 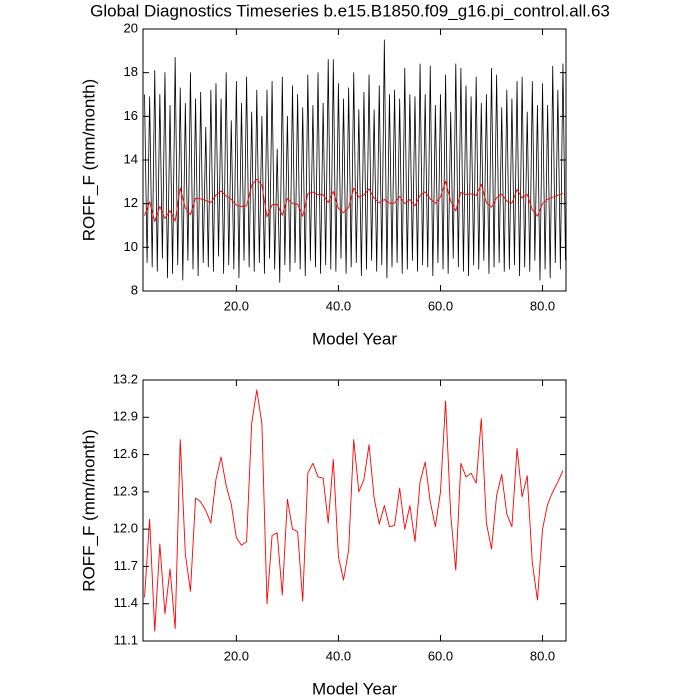 What do you see at coordinates (125, 528) in the screenshot?
I see `y-tick-label: 12.0` at bounding box center [125, 528].